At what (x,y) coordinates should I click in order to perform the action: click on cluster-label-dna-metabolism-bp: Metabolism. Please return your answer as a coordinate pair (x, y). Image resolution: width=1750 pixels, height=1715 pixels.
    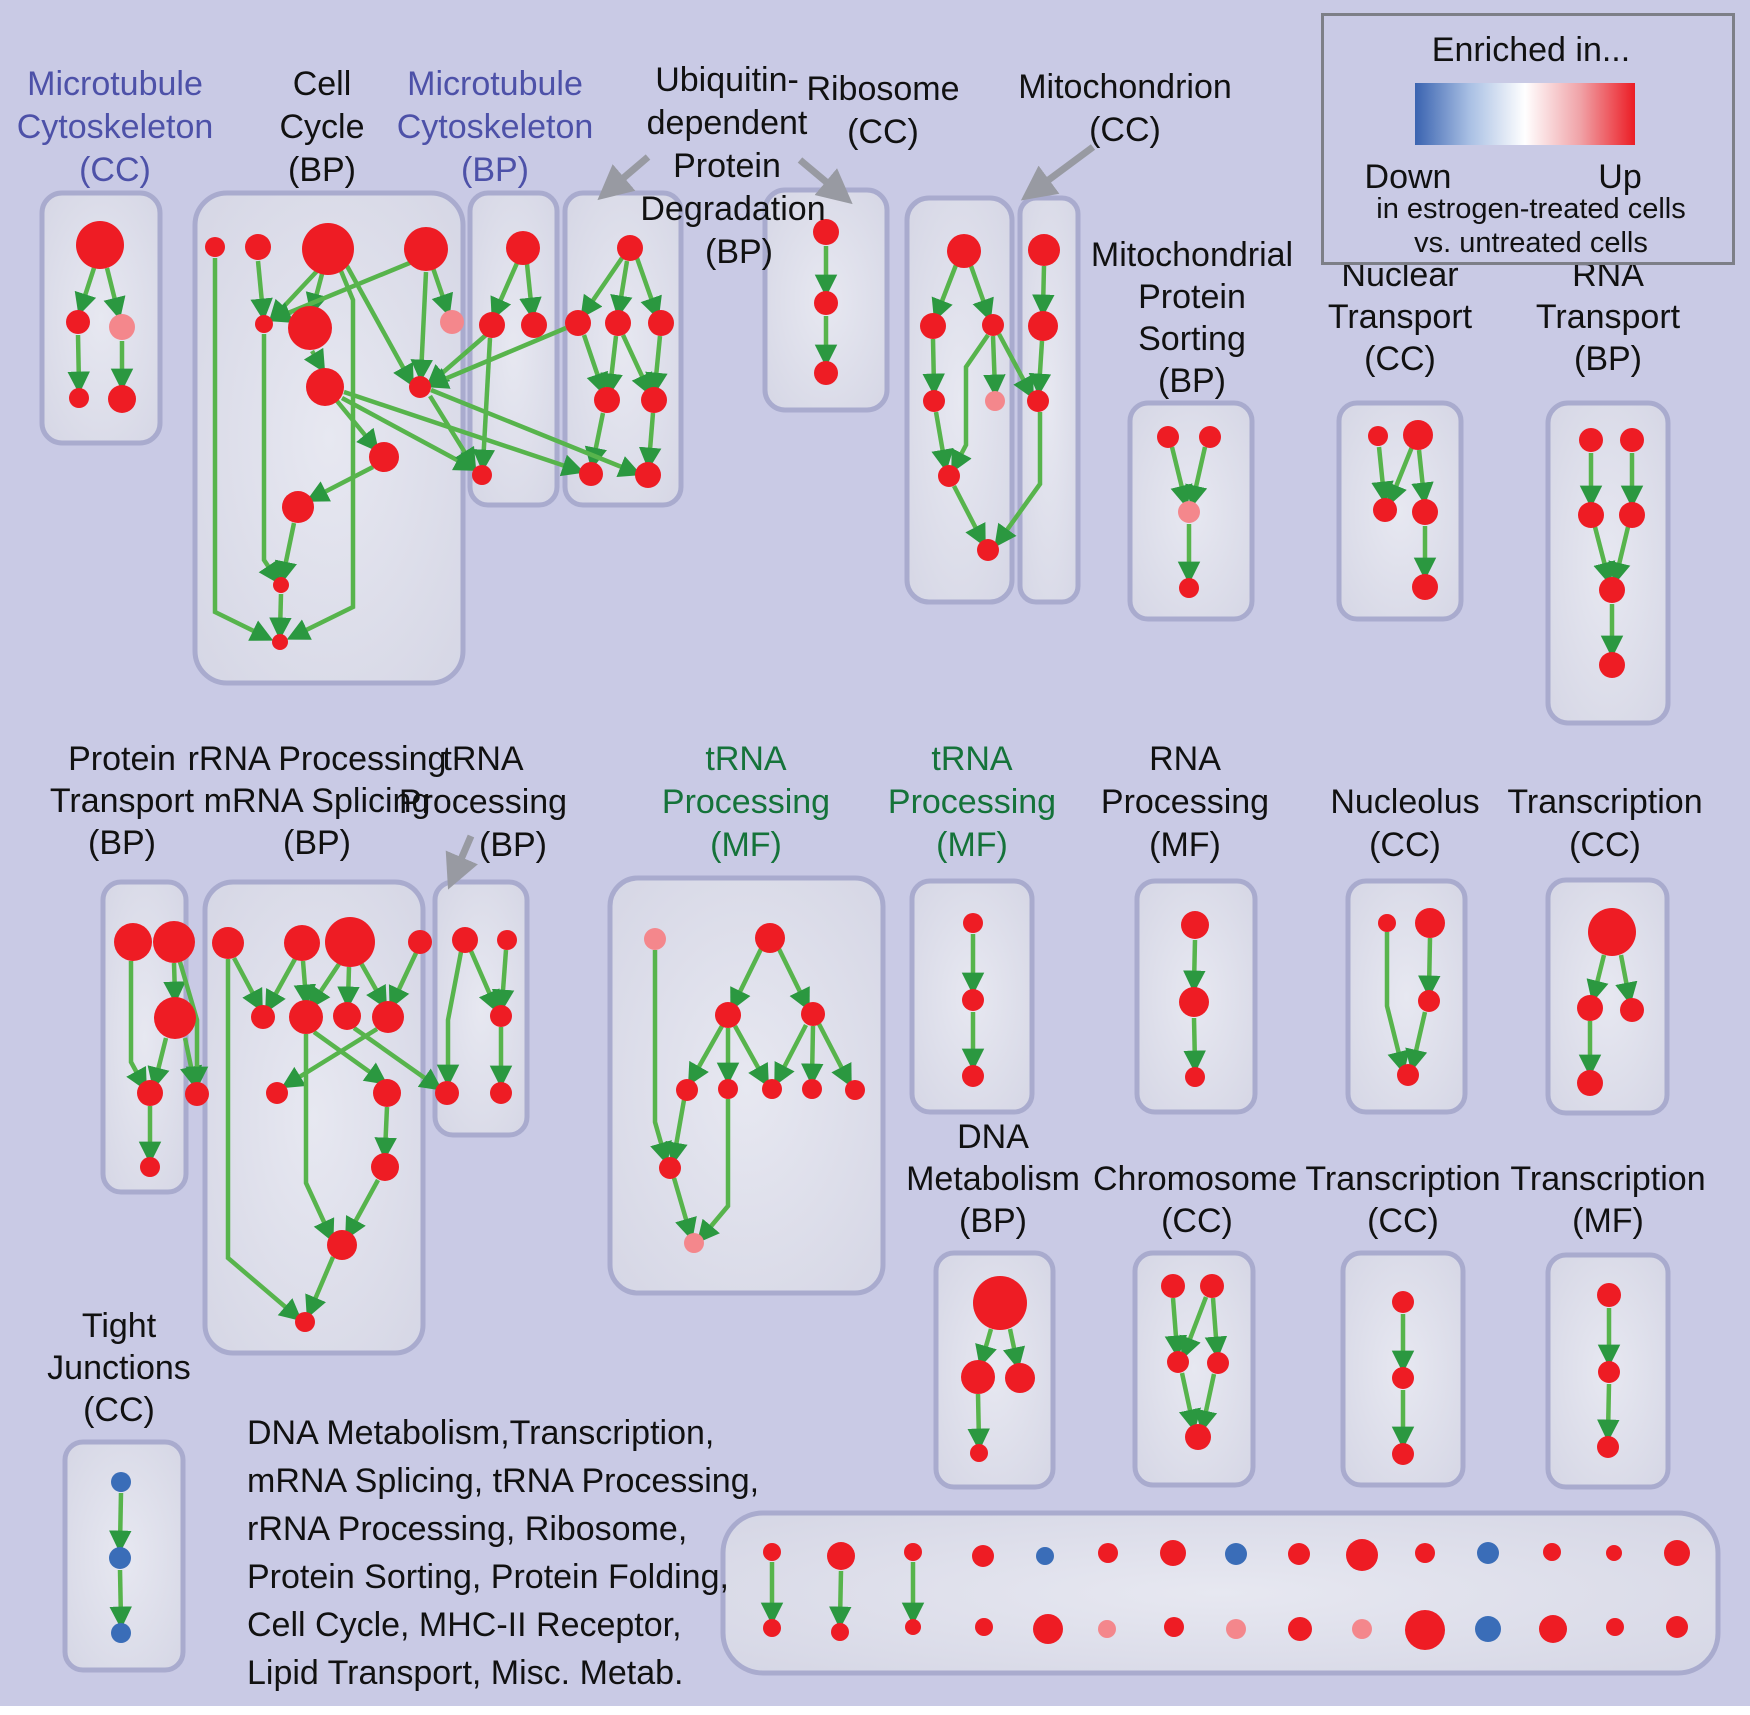
    Looking at the image, I should click on (993, 1179).